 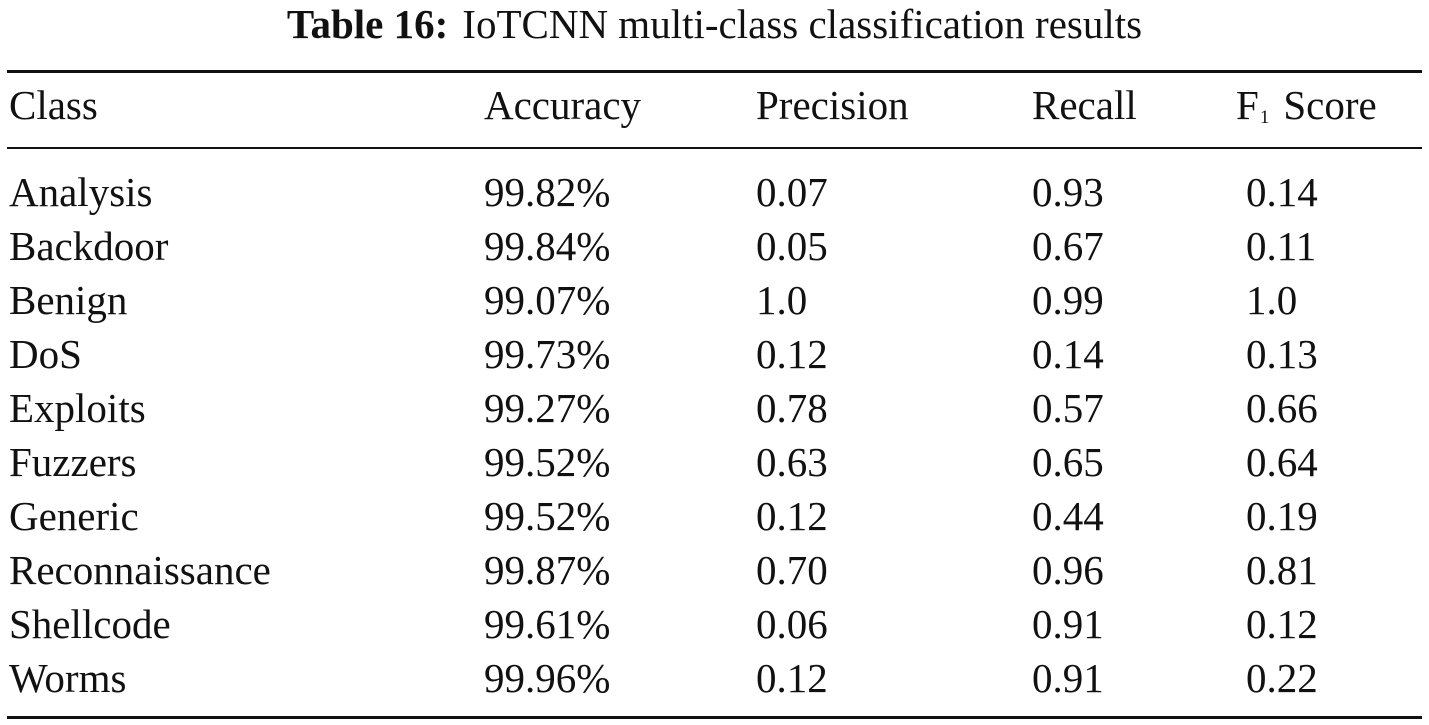 I want to click on cell-f1-score: 0.12, so click(x=1282, y=624).